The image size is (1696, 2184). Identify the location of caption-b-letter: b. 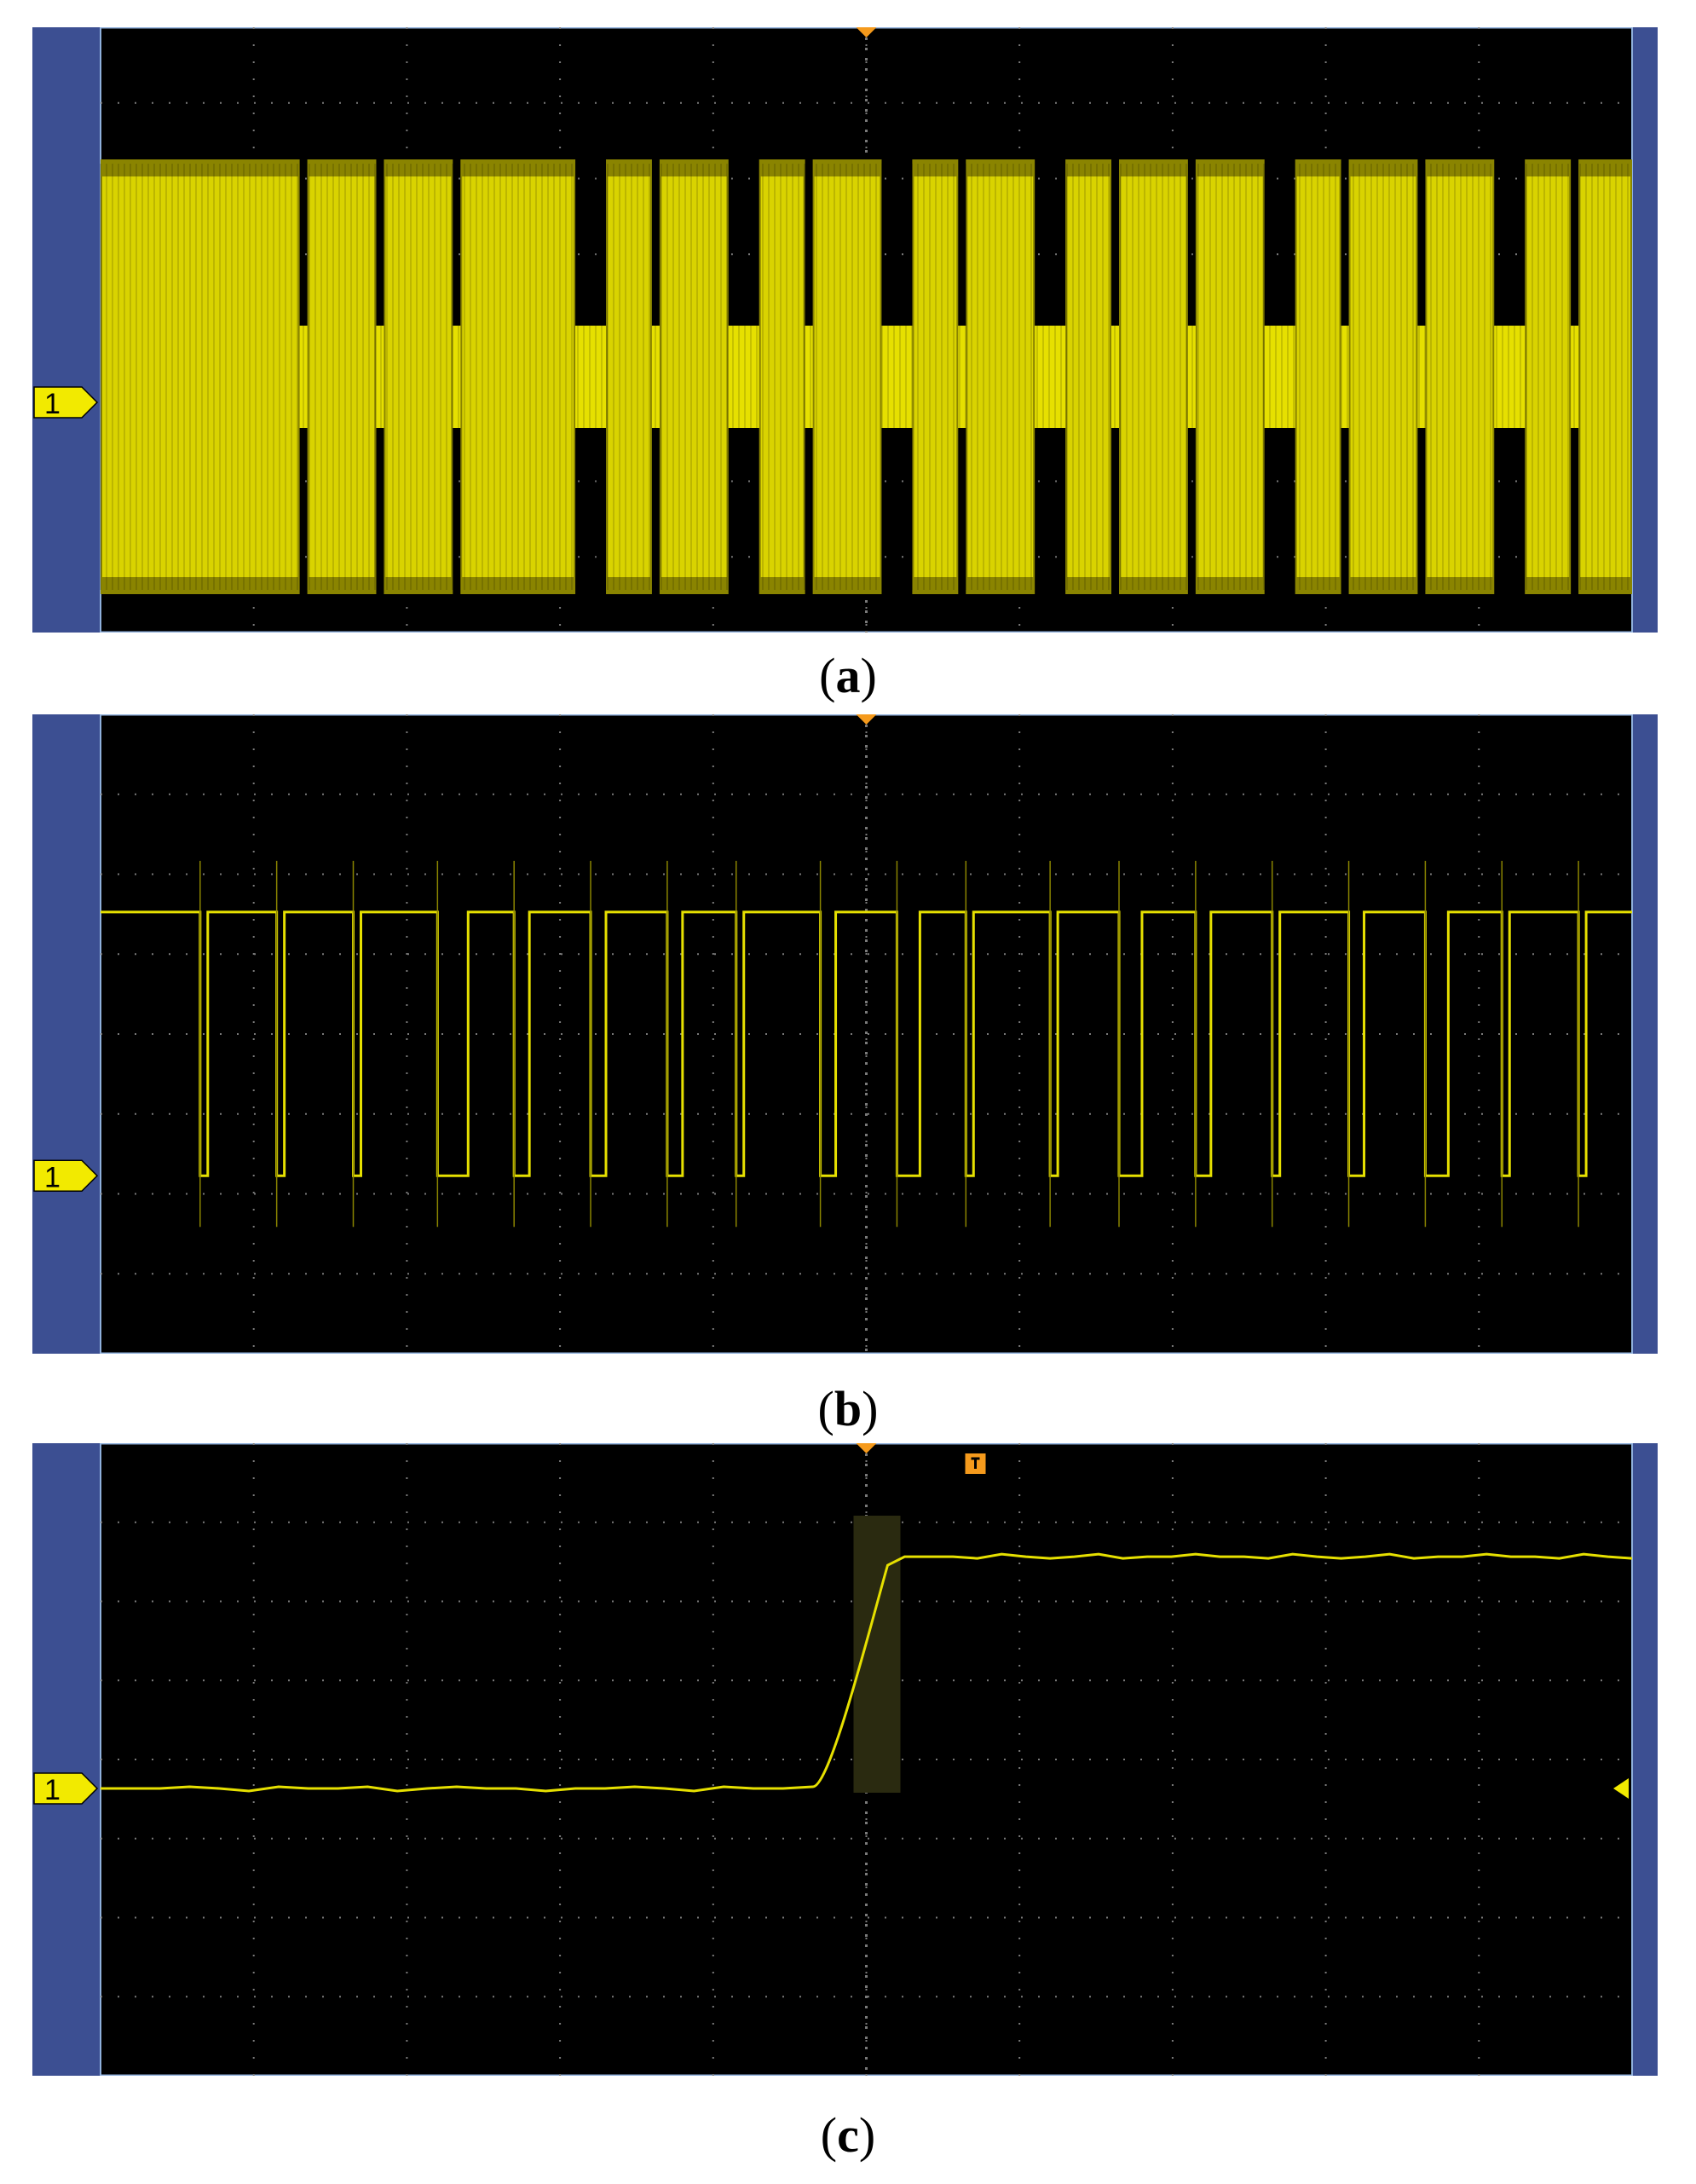
(848, 1408).